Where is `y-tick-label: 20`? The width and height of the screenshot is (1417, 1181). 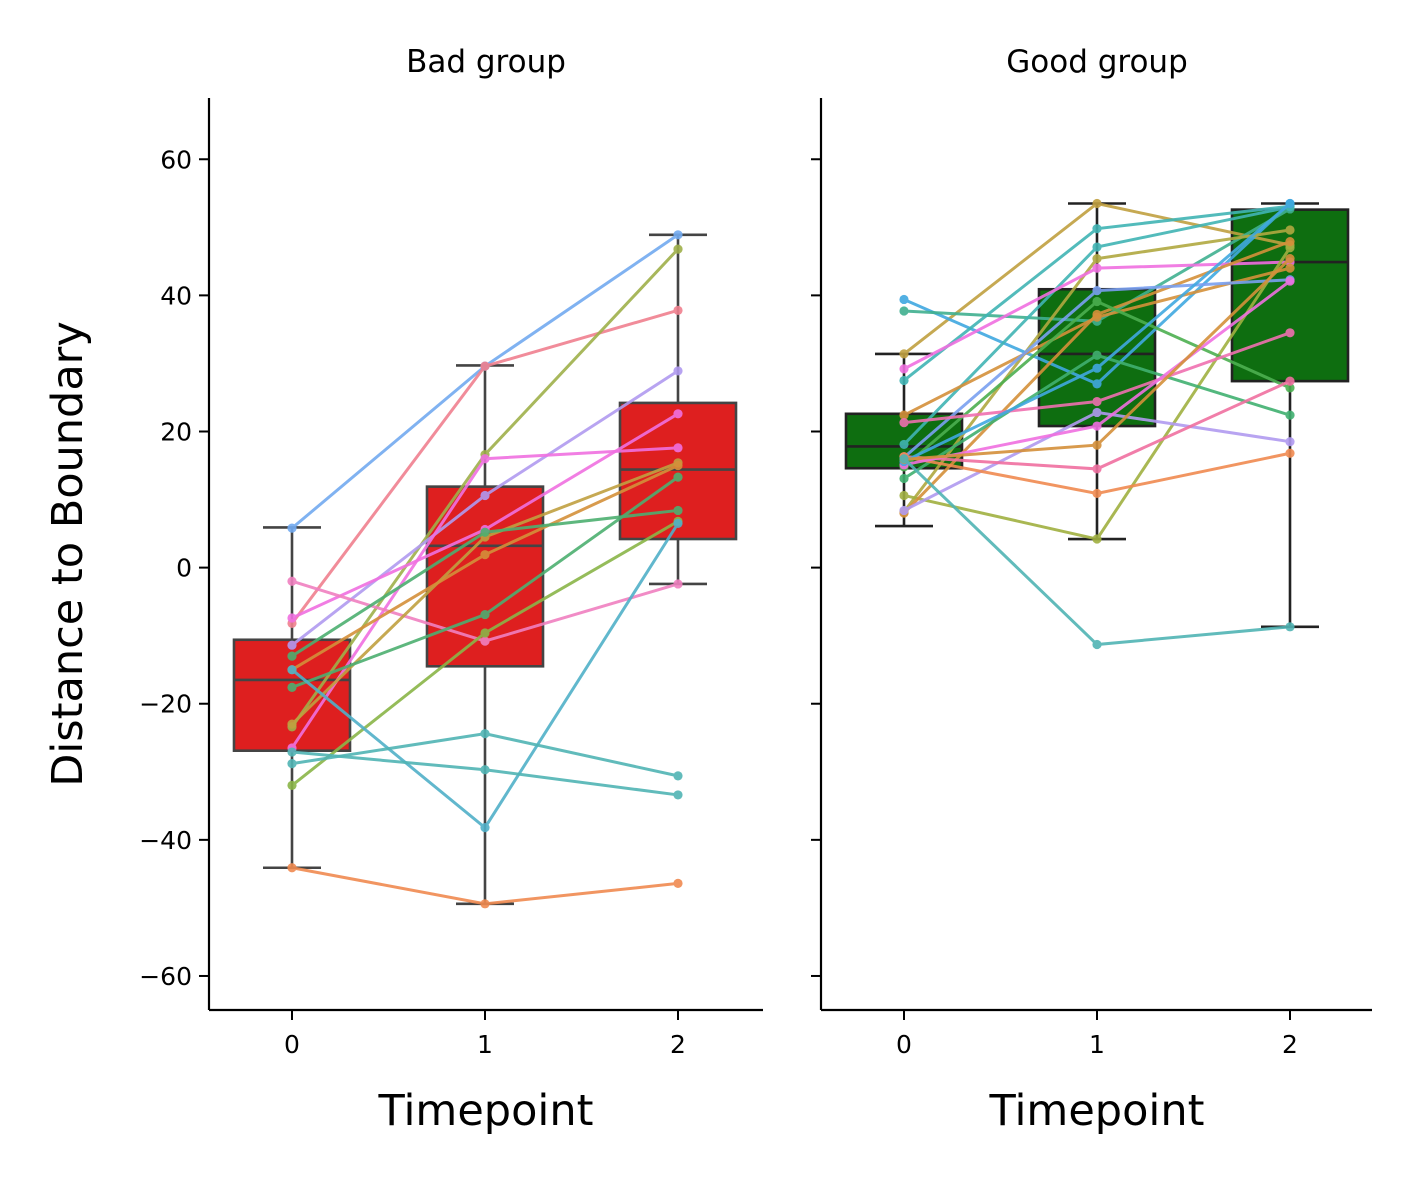 y-tick-label: 20 is located at coordinates (176, 431).